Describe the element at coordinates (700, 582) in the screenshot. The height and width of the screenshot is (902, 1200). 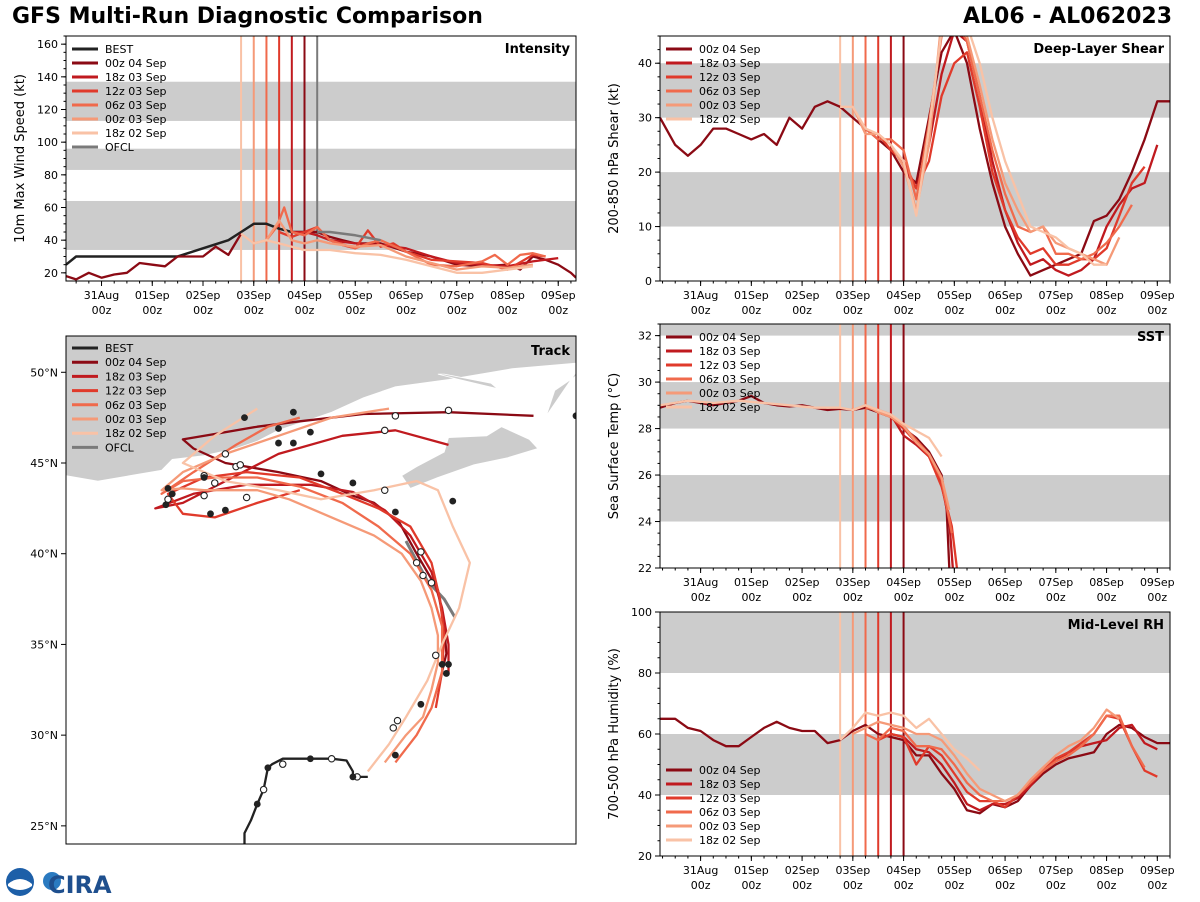
I see `sst-xtick-label: 31Aug` at that location.